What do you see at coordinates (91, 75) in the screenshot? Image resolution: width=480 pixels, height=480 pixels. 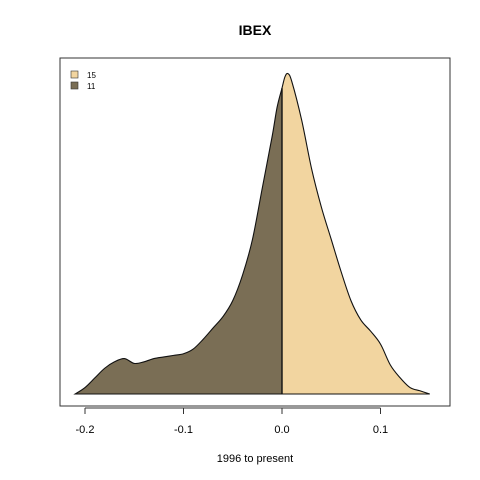 I see `legend-label-15: 15` at bounding box center [91, 75].